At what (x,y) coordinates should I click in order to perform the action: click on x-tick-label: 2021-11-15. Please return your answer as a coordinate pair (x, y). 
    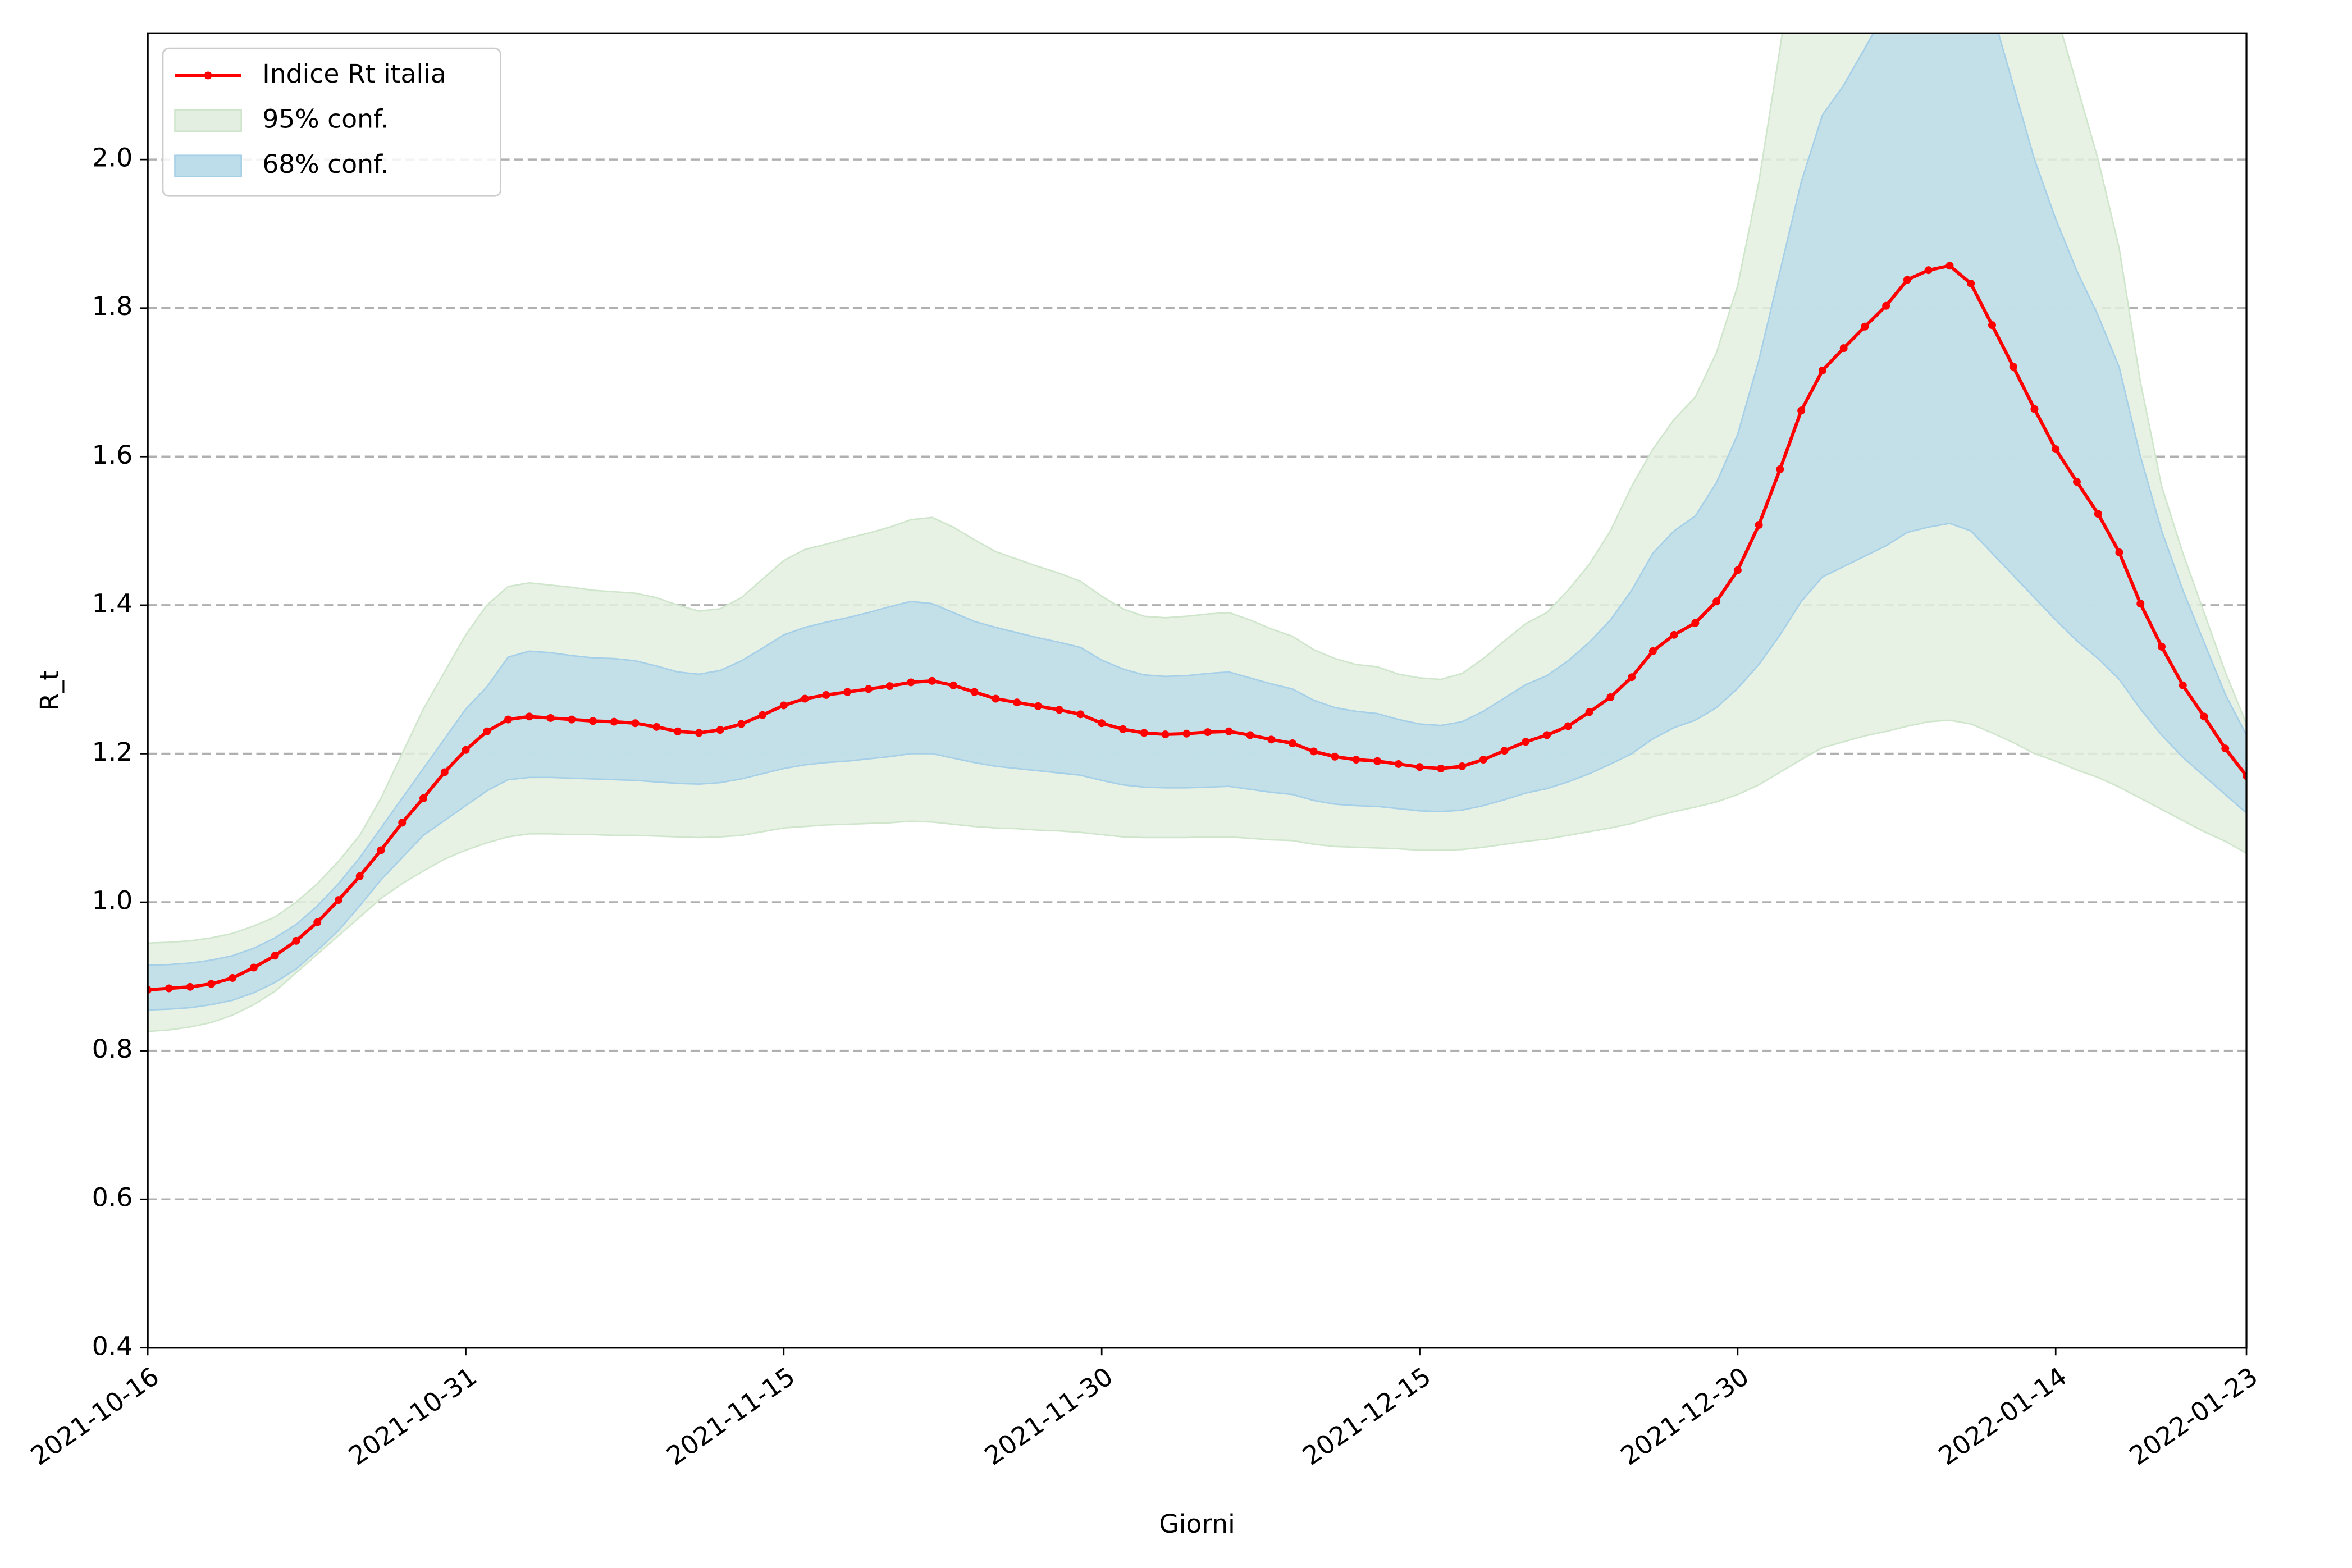
    Looking at the image, I should click on (731, 1416).